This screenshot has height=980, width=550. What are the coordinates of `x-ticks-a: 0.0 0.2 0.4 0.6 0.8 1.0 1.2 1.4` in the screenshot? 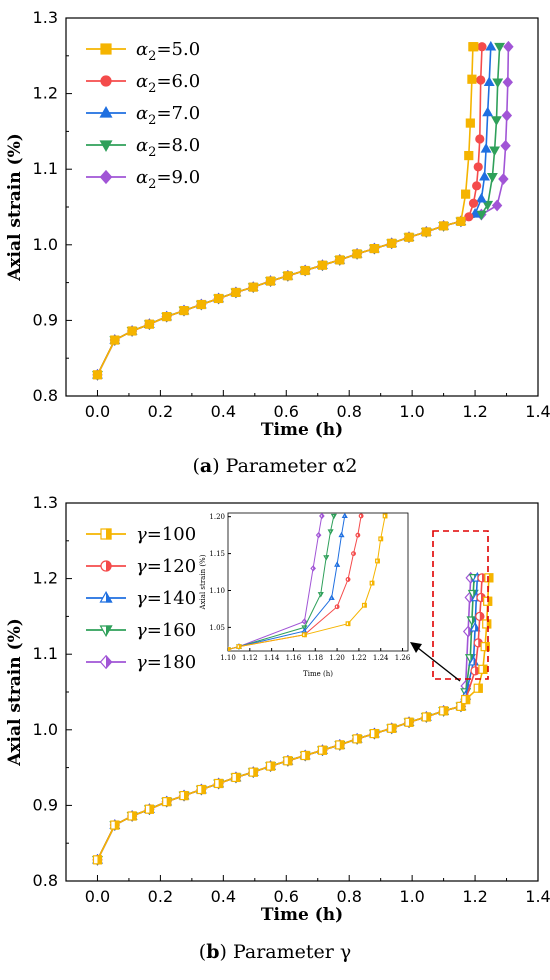 It's located at (317, 405).